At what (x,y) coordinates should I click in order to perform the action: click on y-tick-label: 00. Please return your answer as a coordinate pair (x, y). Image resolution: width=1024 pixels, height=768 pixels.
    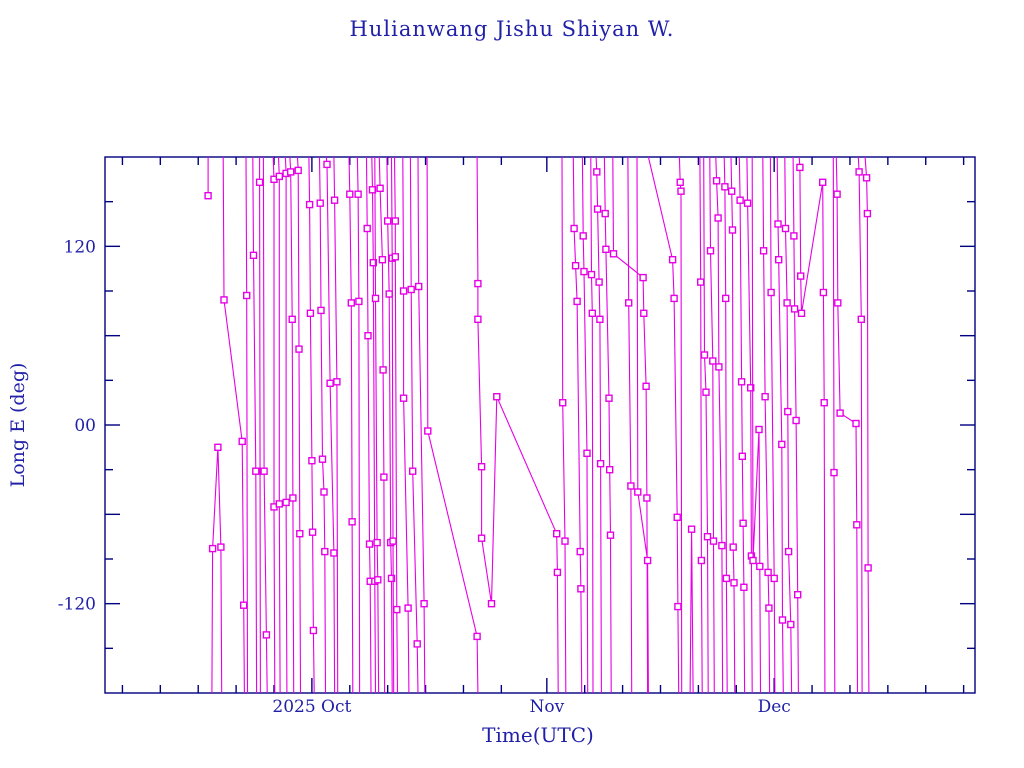
    Looking at the image, I should click on (85, 426).